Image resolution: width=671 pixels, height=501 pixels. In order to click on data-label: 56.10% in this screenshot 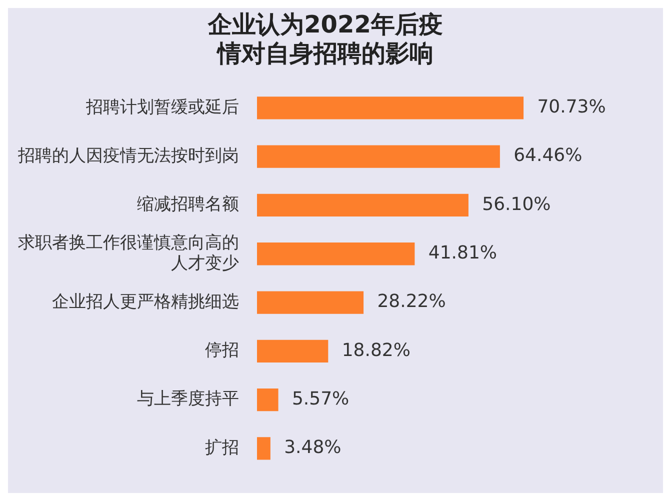, I will do `click(516, 204)`.